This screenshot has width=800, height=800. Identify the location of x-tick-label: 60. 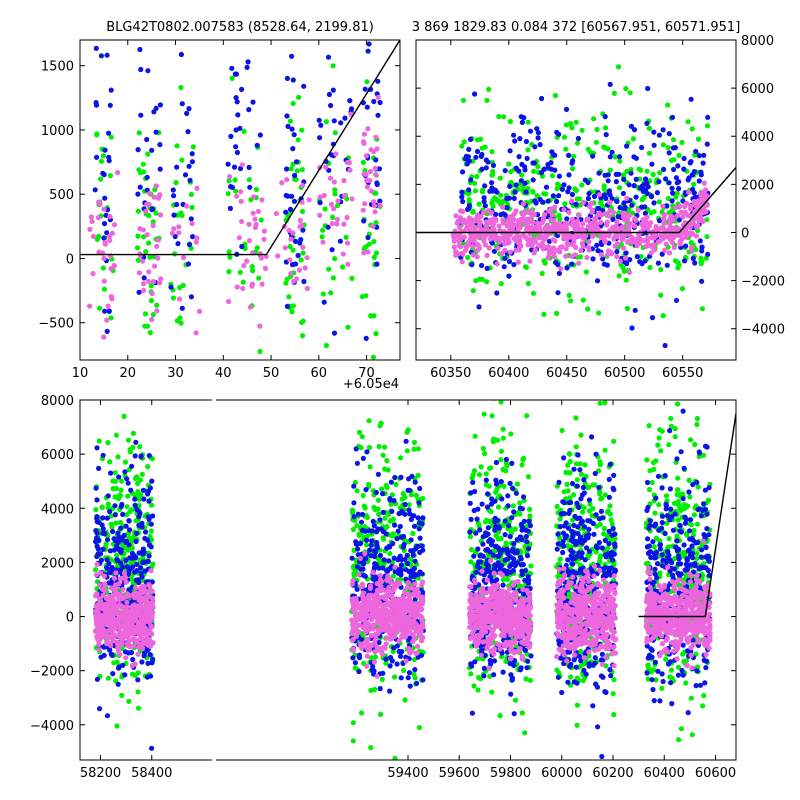
(319, 373).